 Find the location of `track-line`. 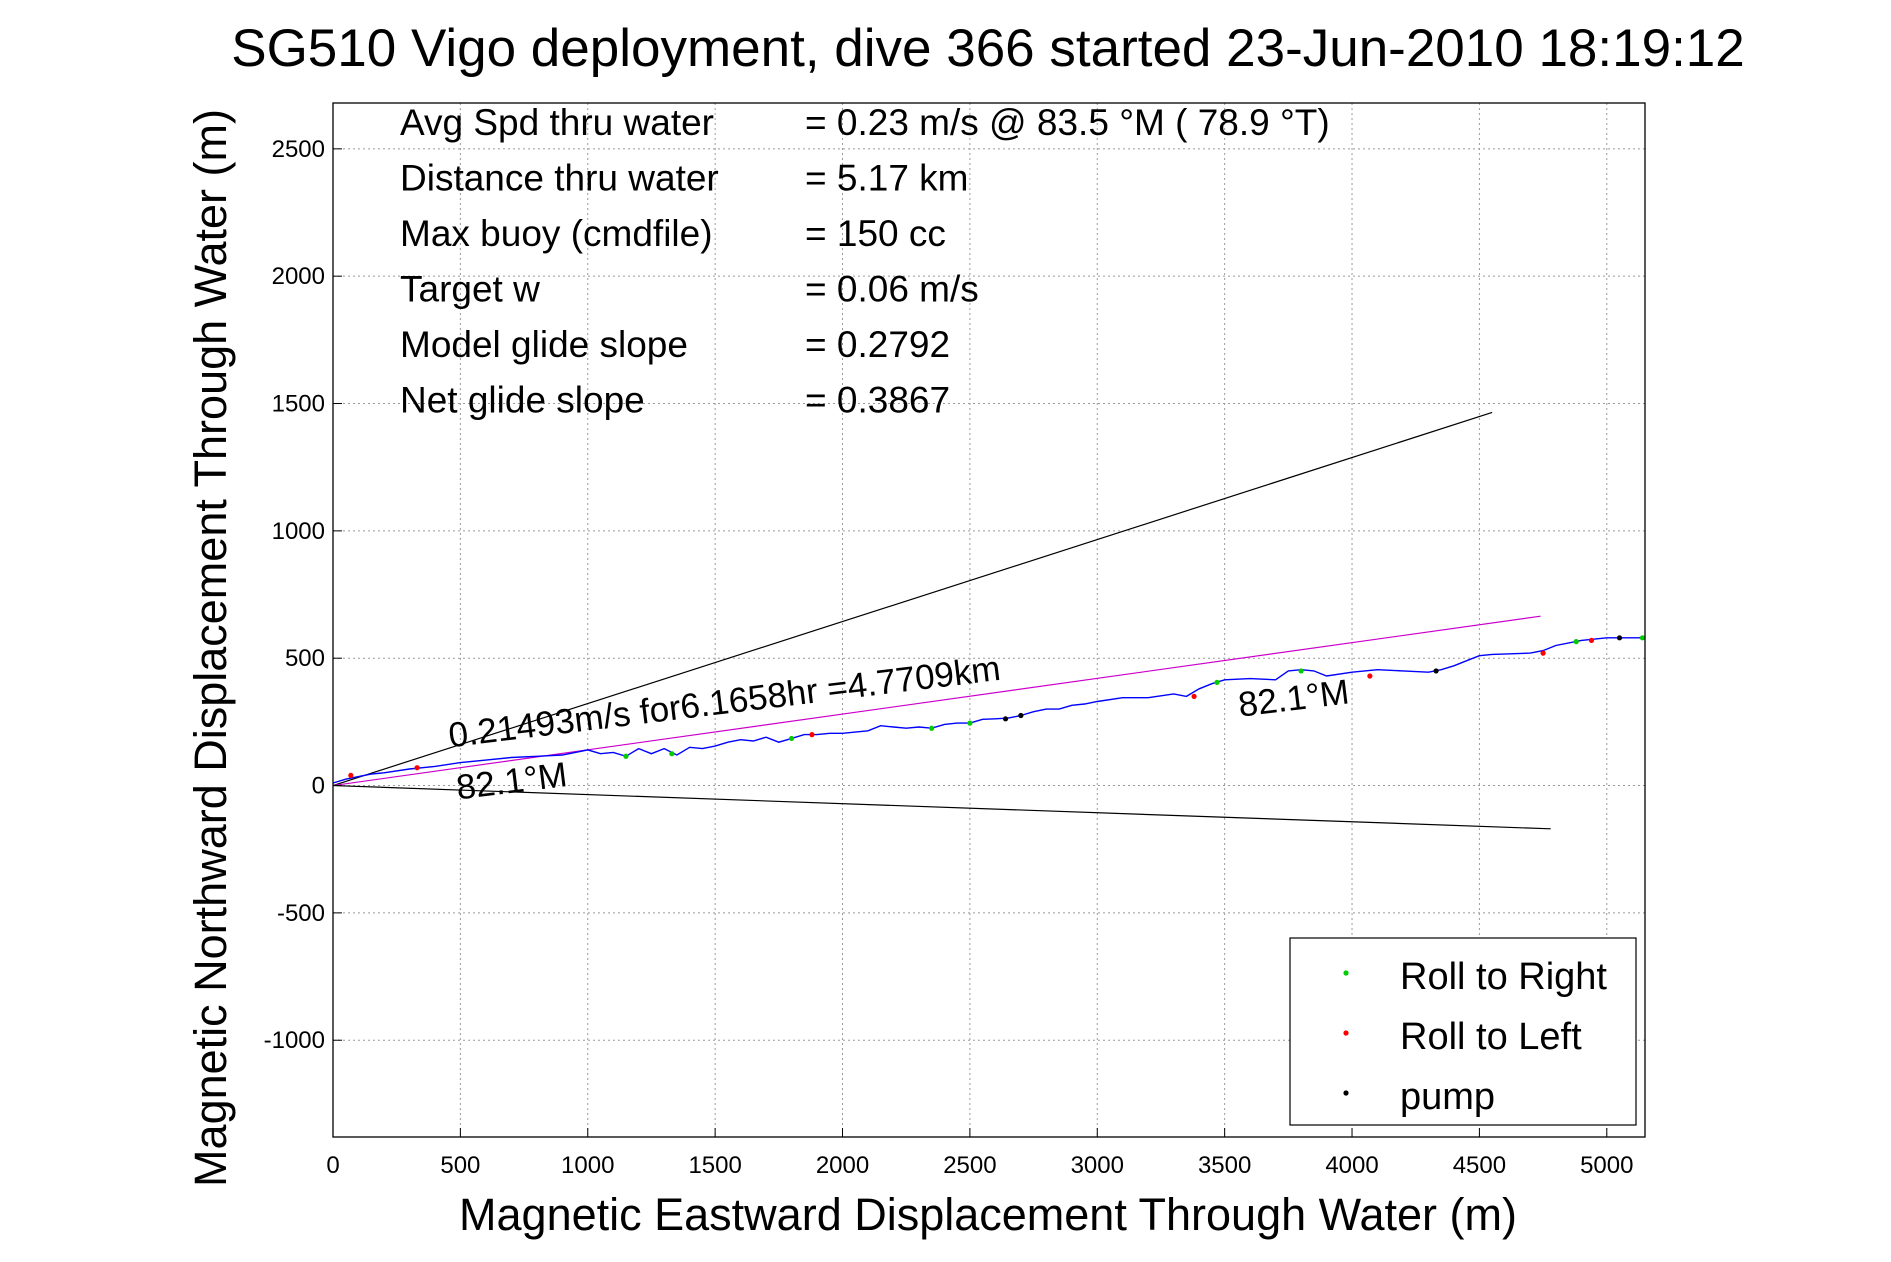

track-line is located at coordinates (988, 710).